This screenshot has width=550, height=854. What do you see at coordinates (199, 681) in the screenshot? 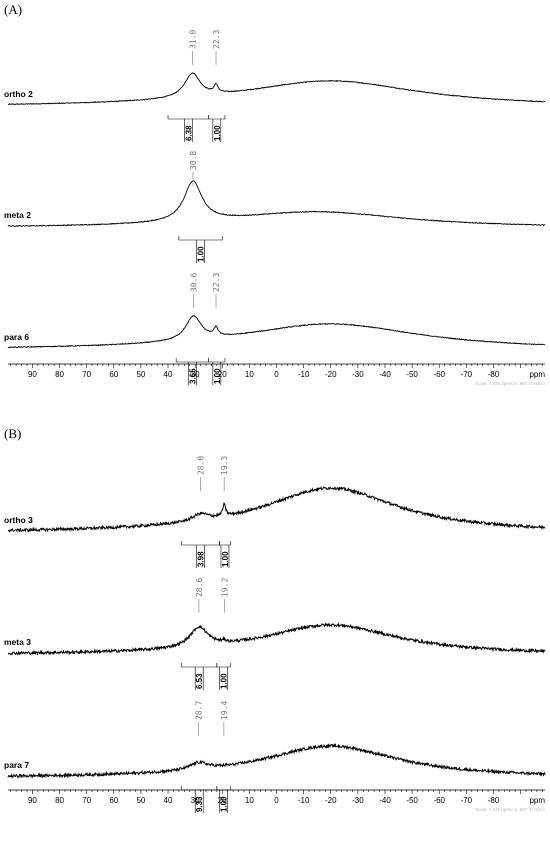
I see `integral-value: 6.53` at bounding box center [199, 681].